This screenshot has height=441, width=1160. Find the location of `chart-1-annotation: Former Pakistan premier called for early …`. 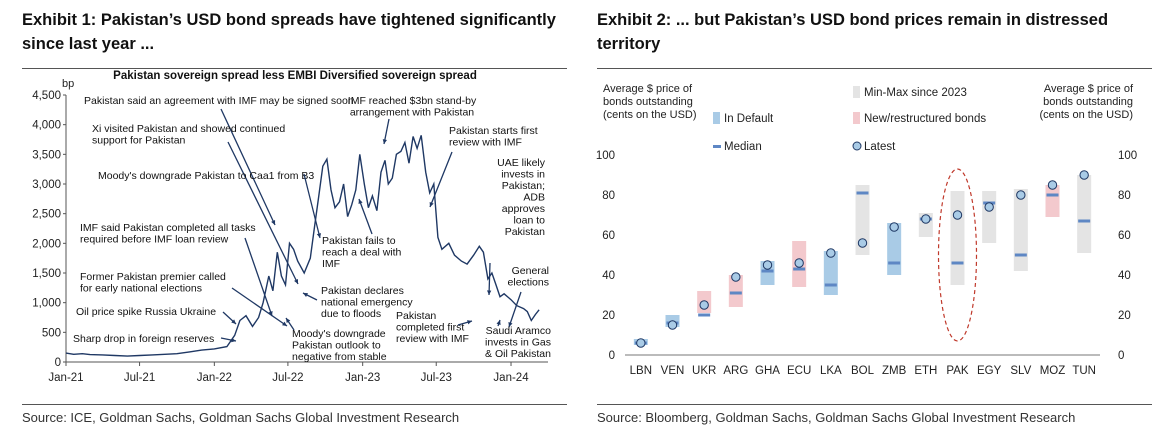

chart-1-annotation: Former Pakistan premier called for early … is located at coordinates (184, 299).